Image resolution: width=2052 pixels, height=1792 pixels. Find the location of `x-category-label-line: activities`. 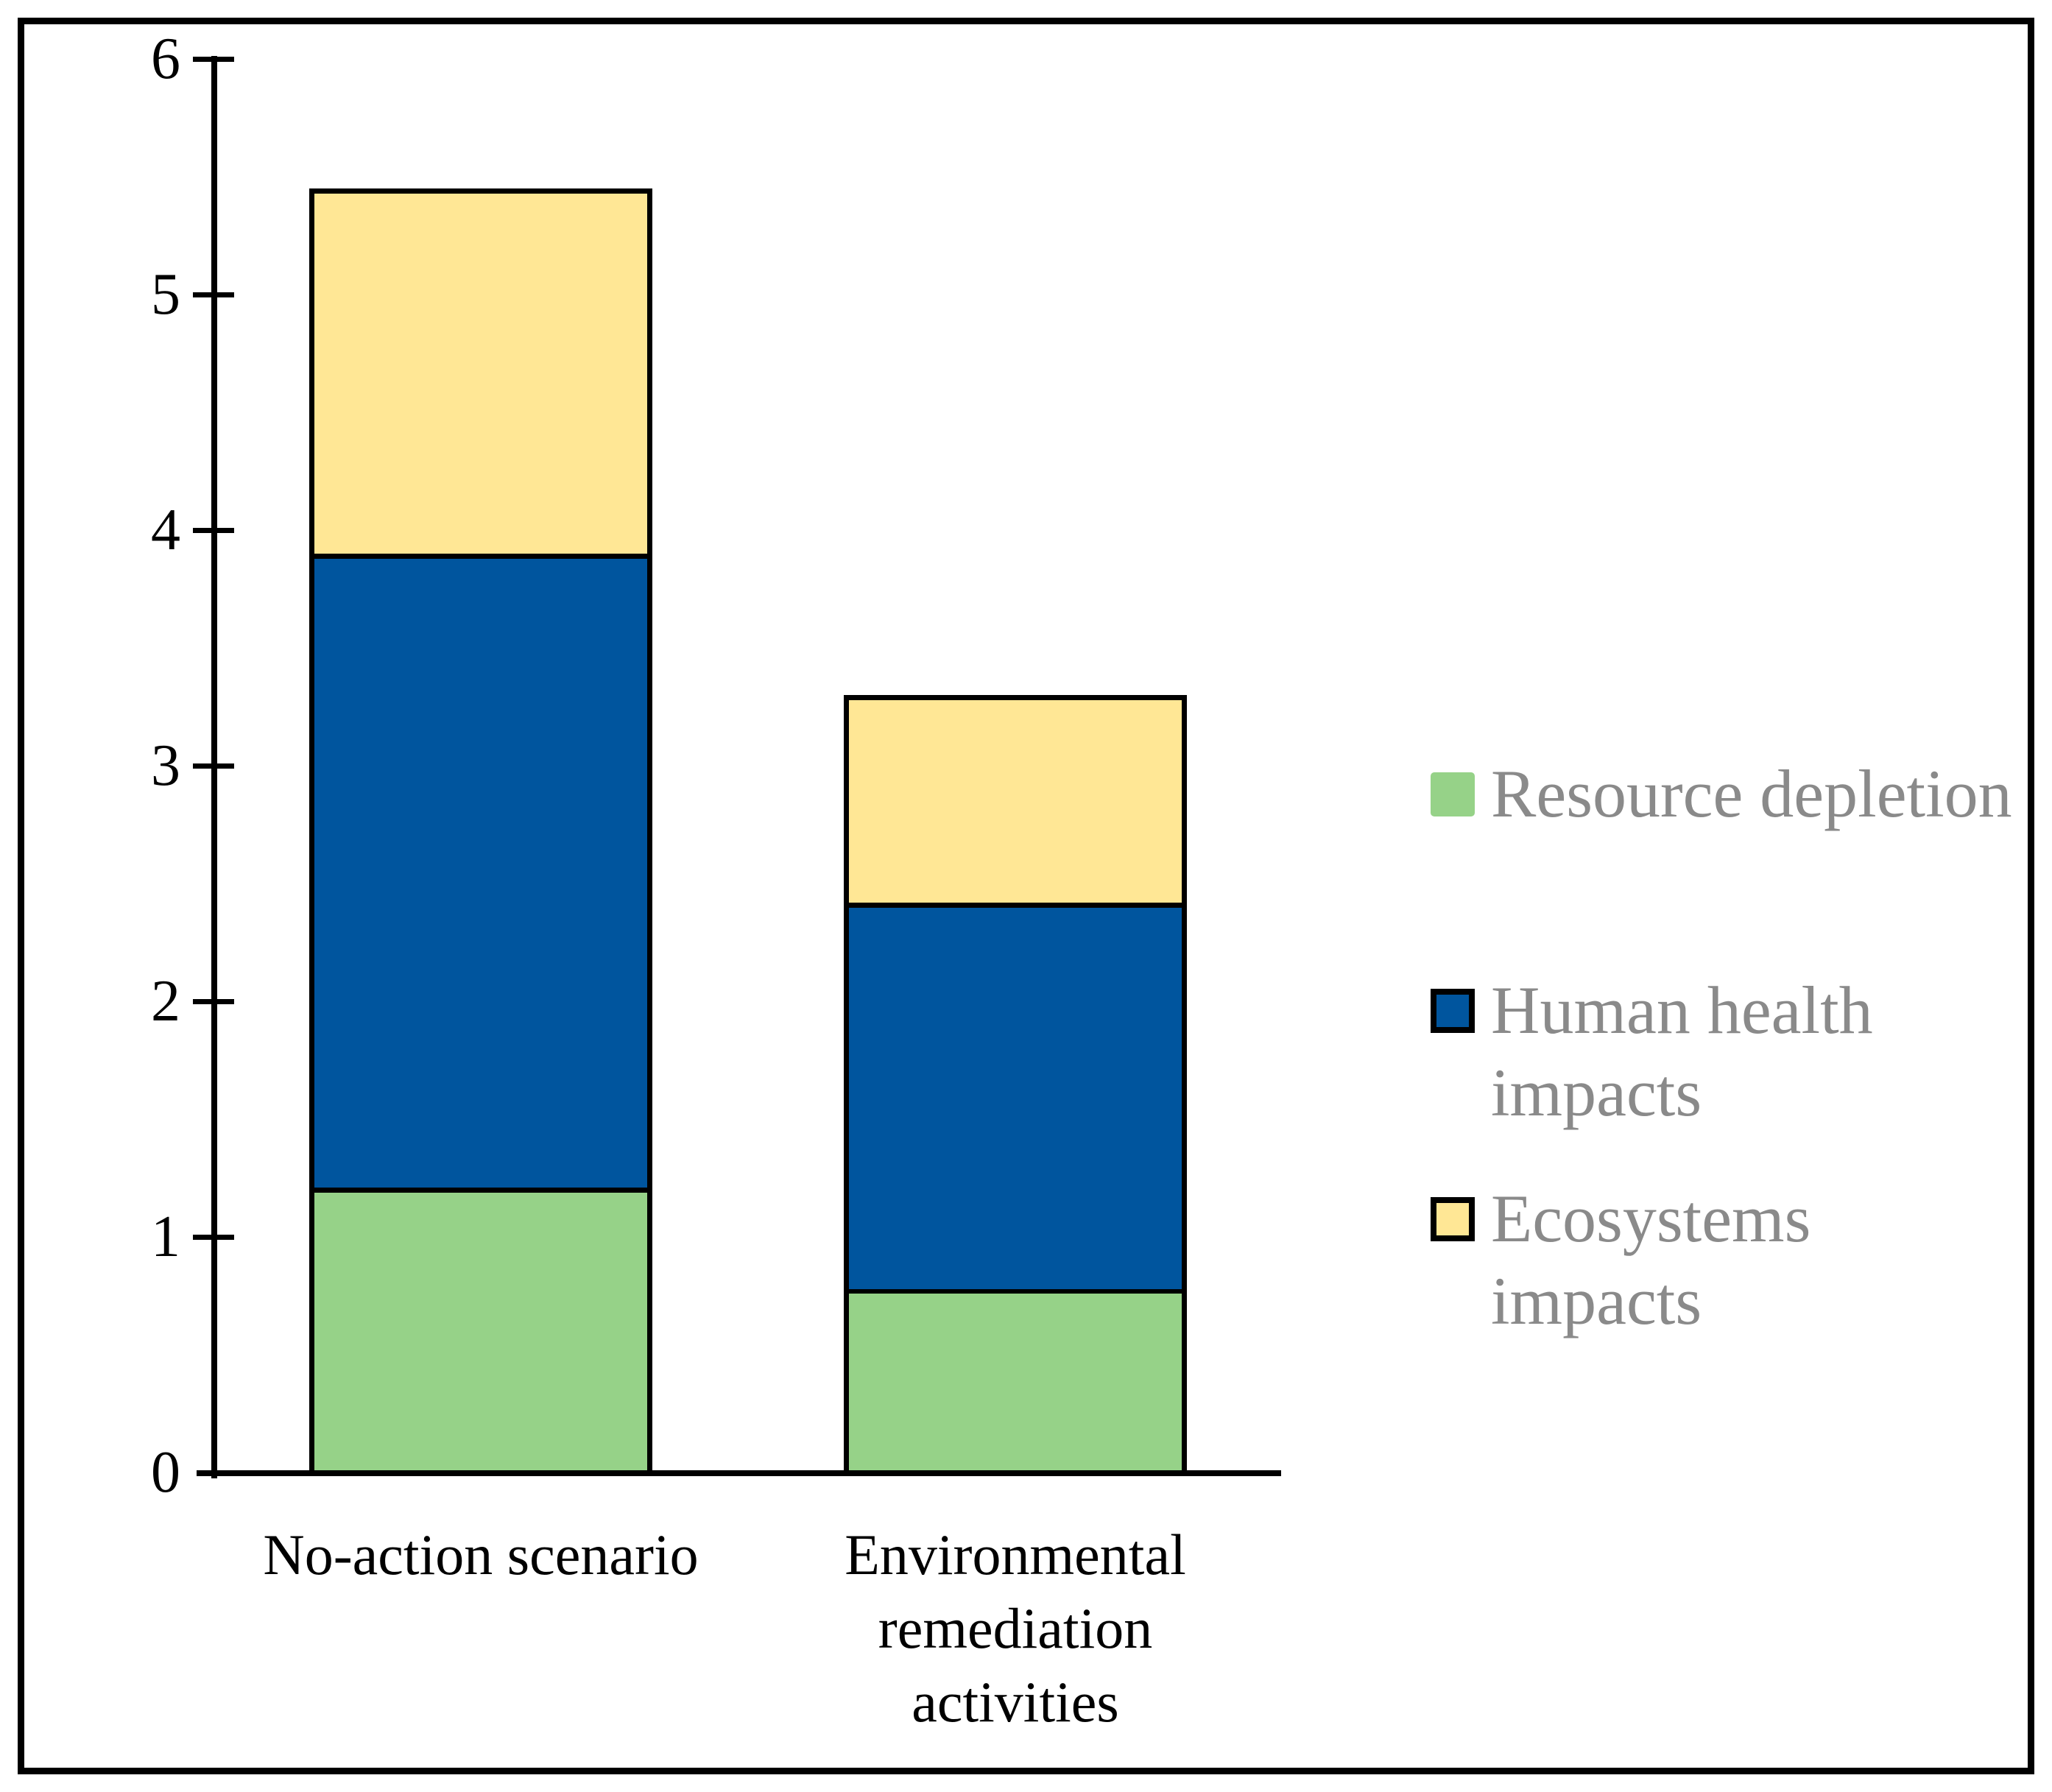

x-category-label-line: activities is located at coordinates (1015, 1702).